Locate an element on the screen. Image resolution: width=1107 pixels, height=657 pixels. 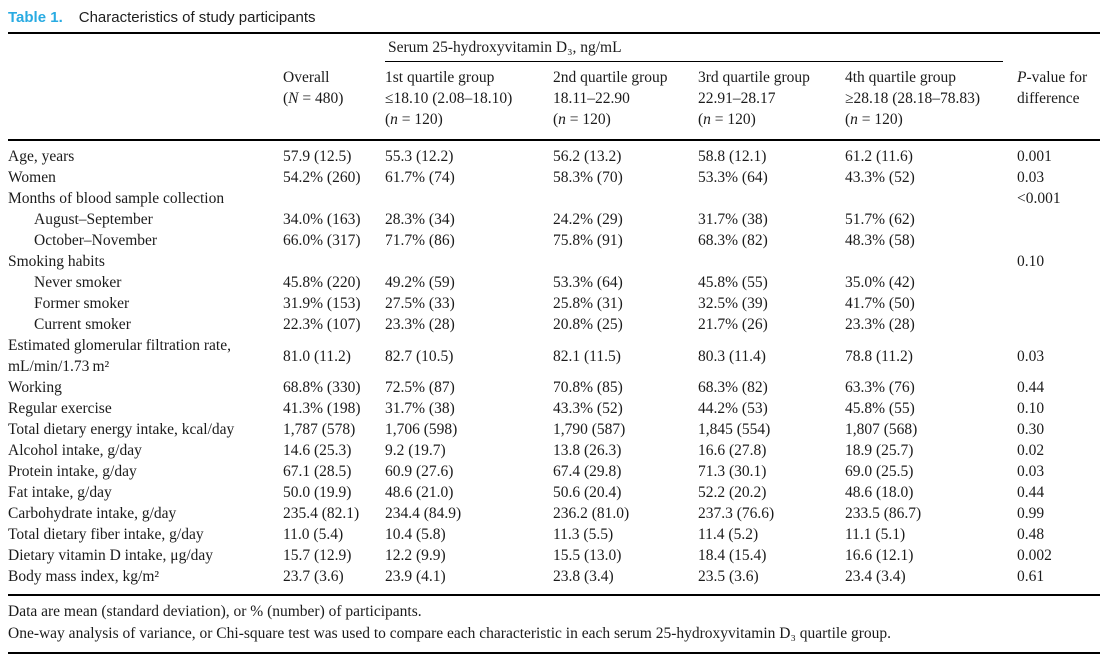
col-header-line: ≥28.18 (28.18–78.83) is located at coordinates (913, 98).